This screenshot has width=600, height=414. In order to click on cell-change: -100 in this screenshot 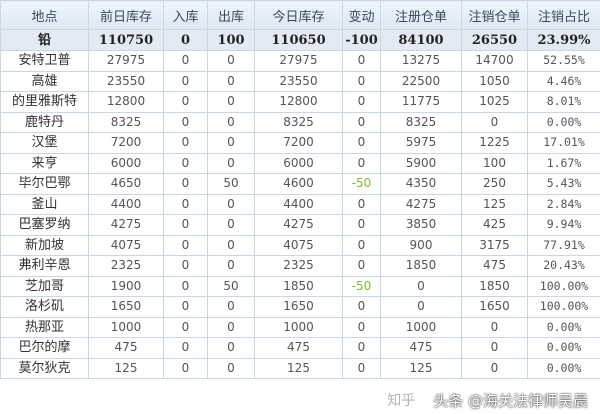, I will do `click(361, 40)`.